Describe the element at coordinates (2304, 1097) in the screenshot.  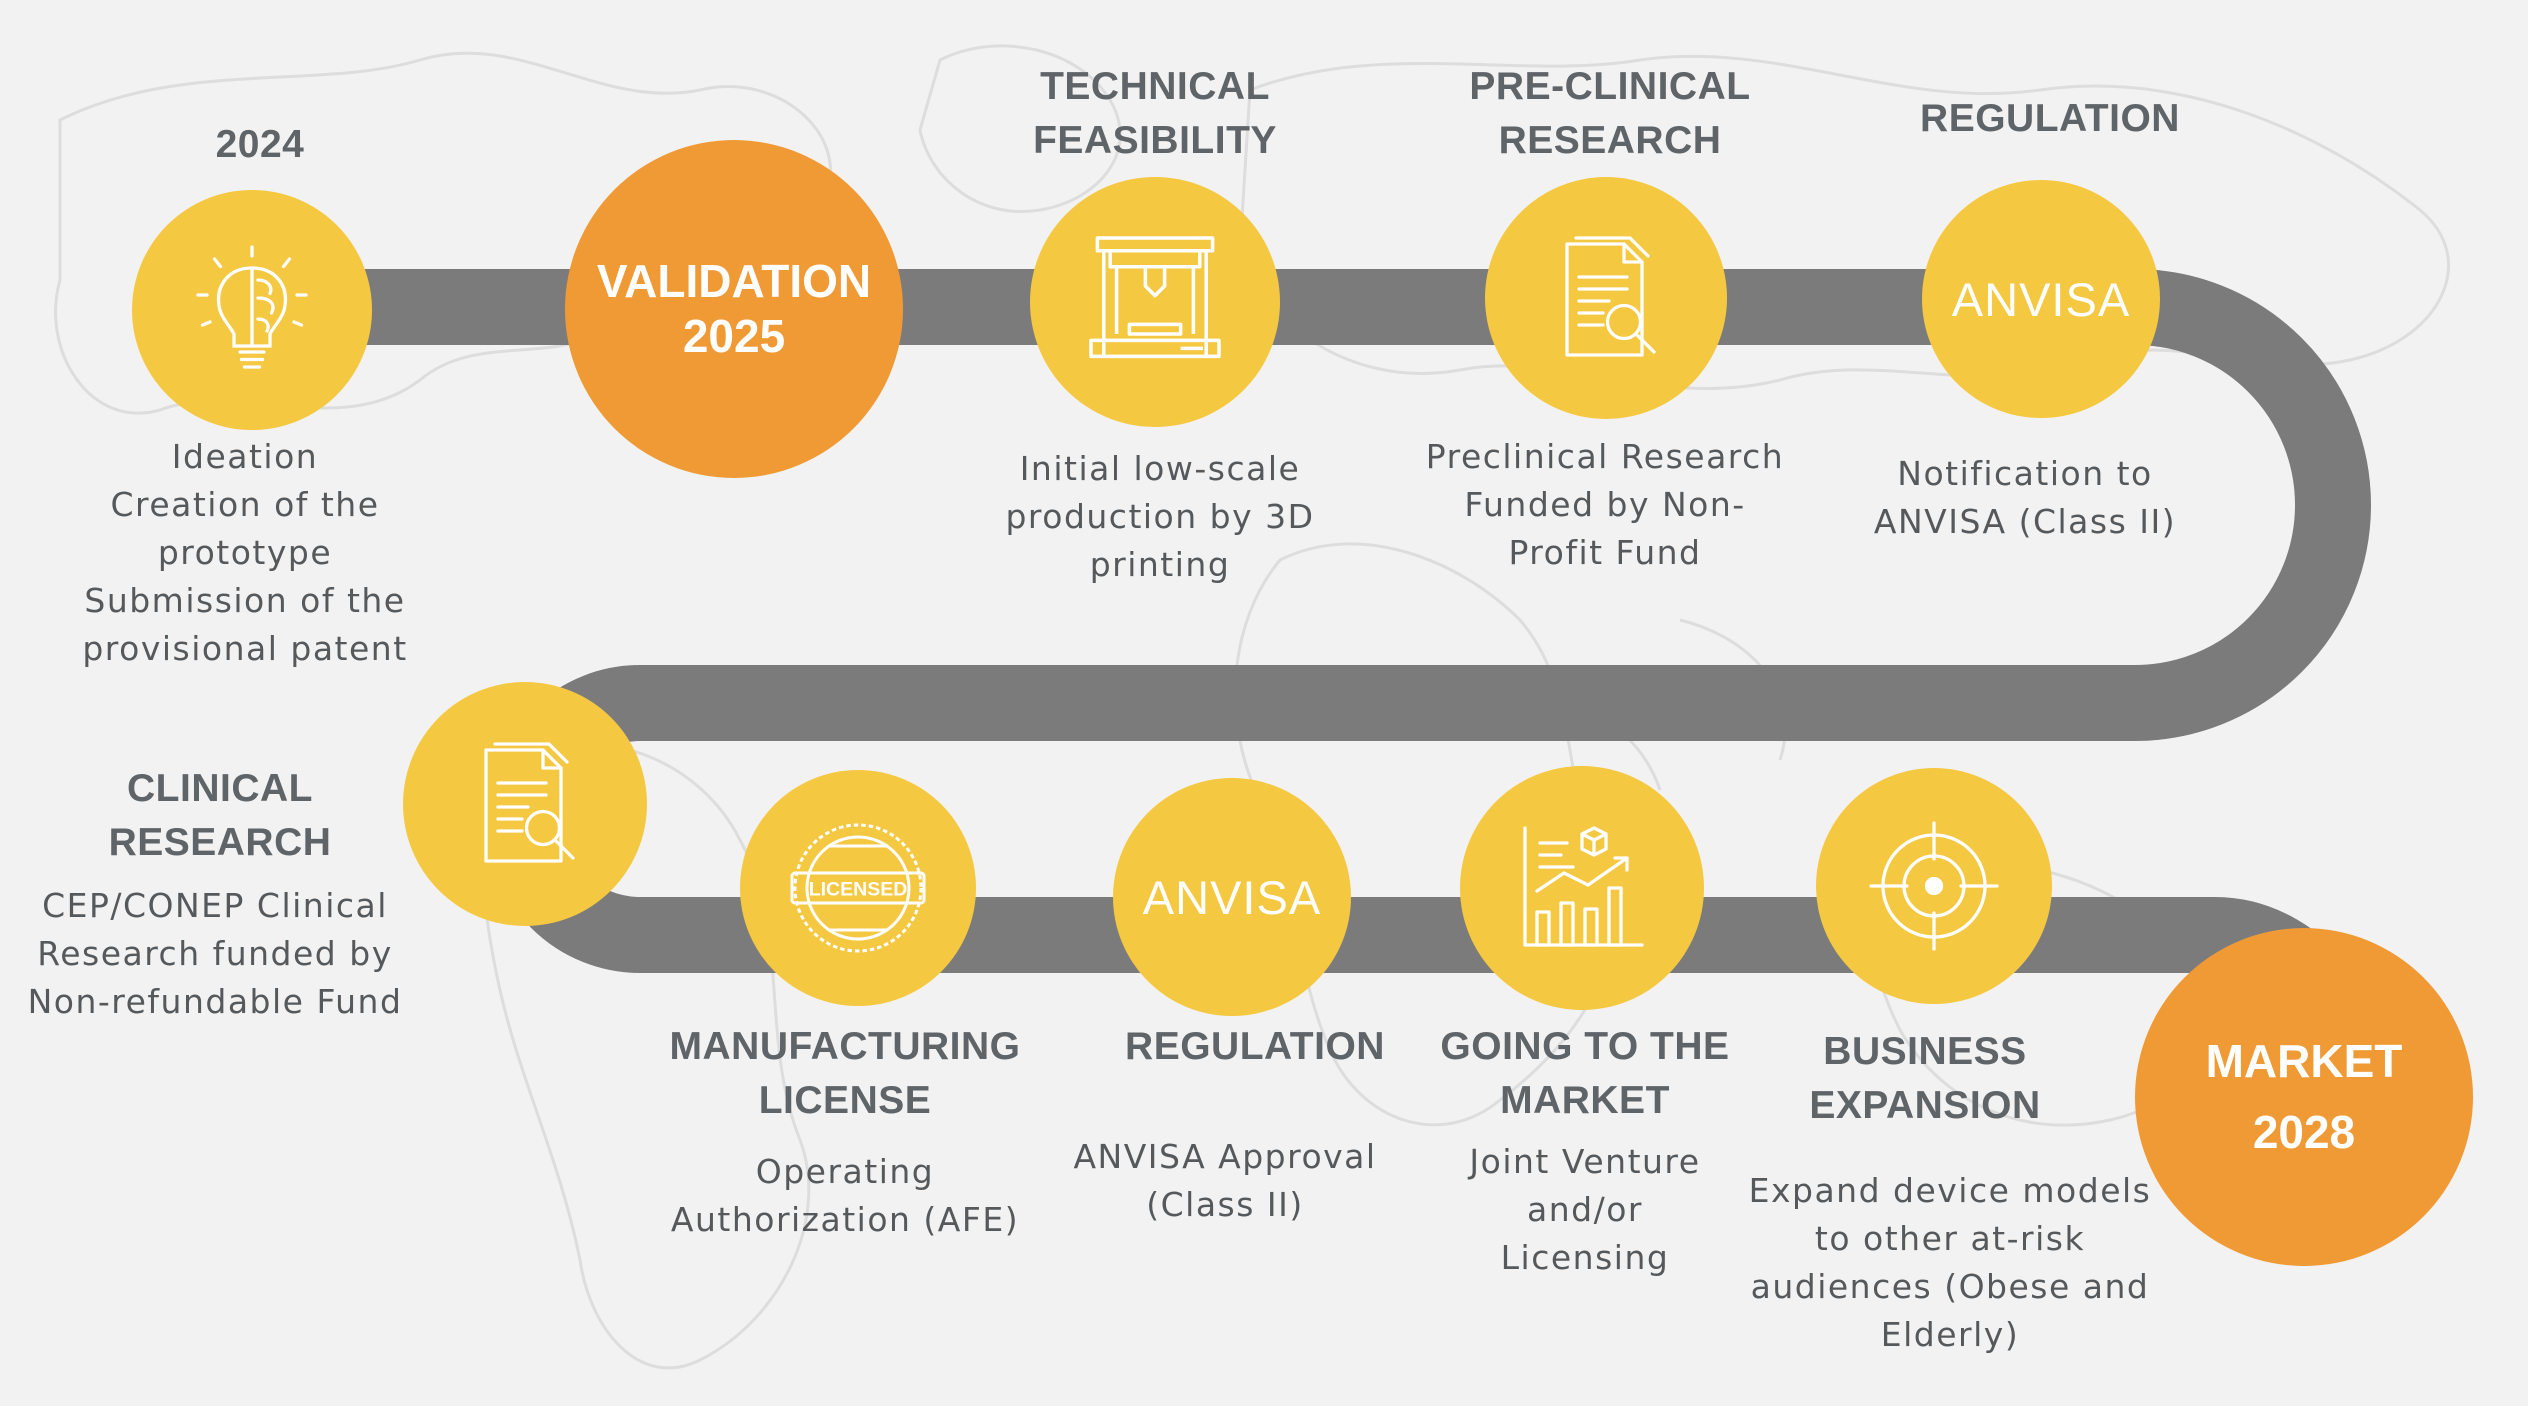
I see `milestone-circle-market-2028: MARKET 2028` at that location.